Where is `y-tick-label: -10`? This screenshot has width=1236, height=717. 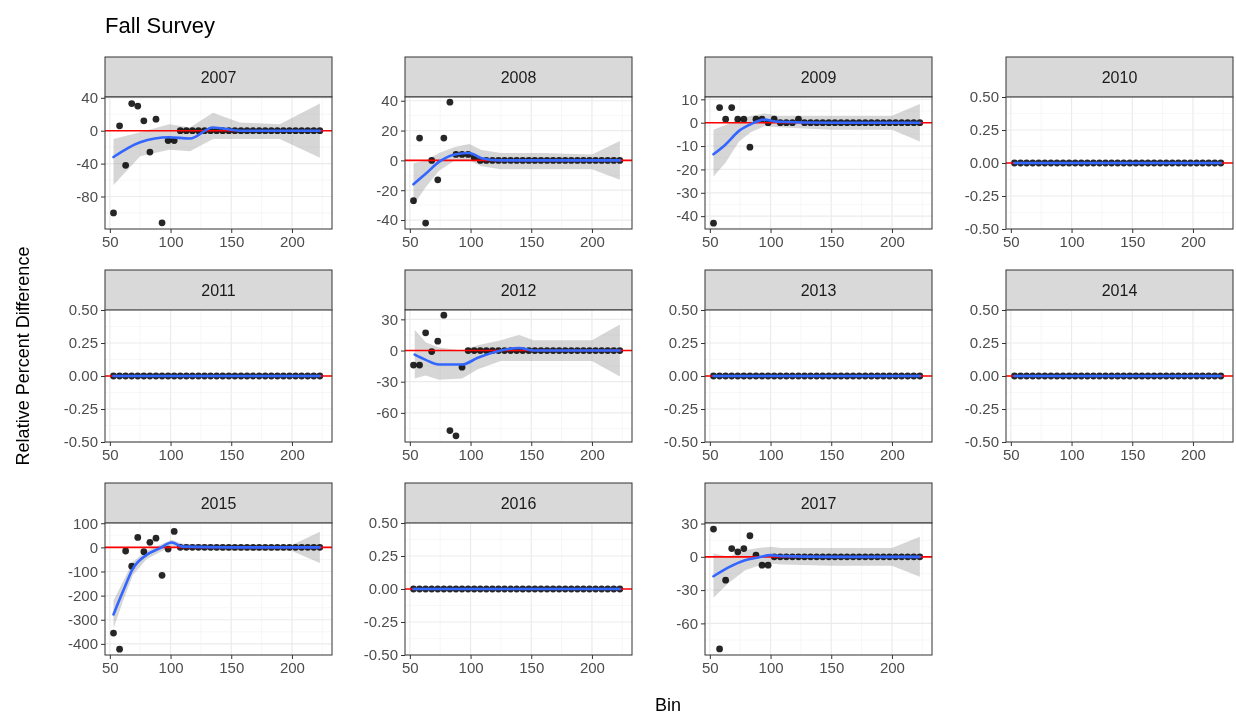 y-tick-label: -10 is located at coordinates (687, 146).